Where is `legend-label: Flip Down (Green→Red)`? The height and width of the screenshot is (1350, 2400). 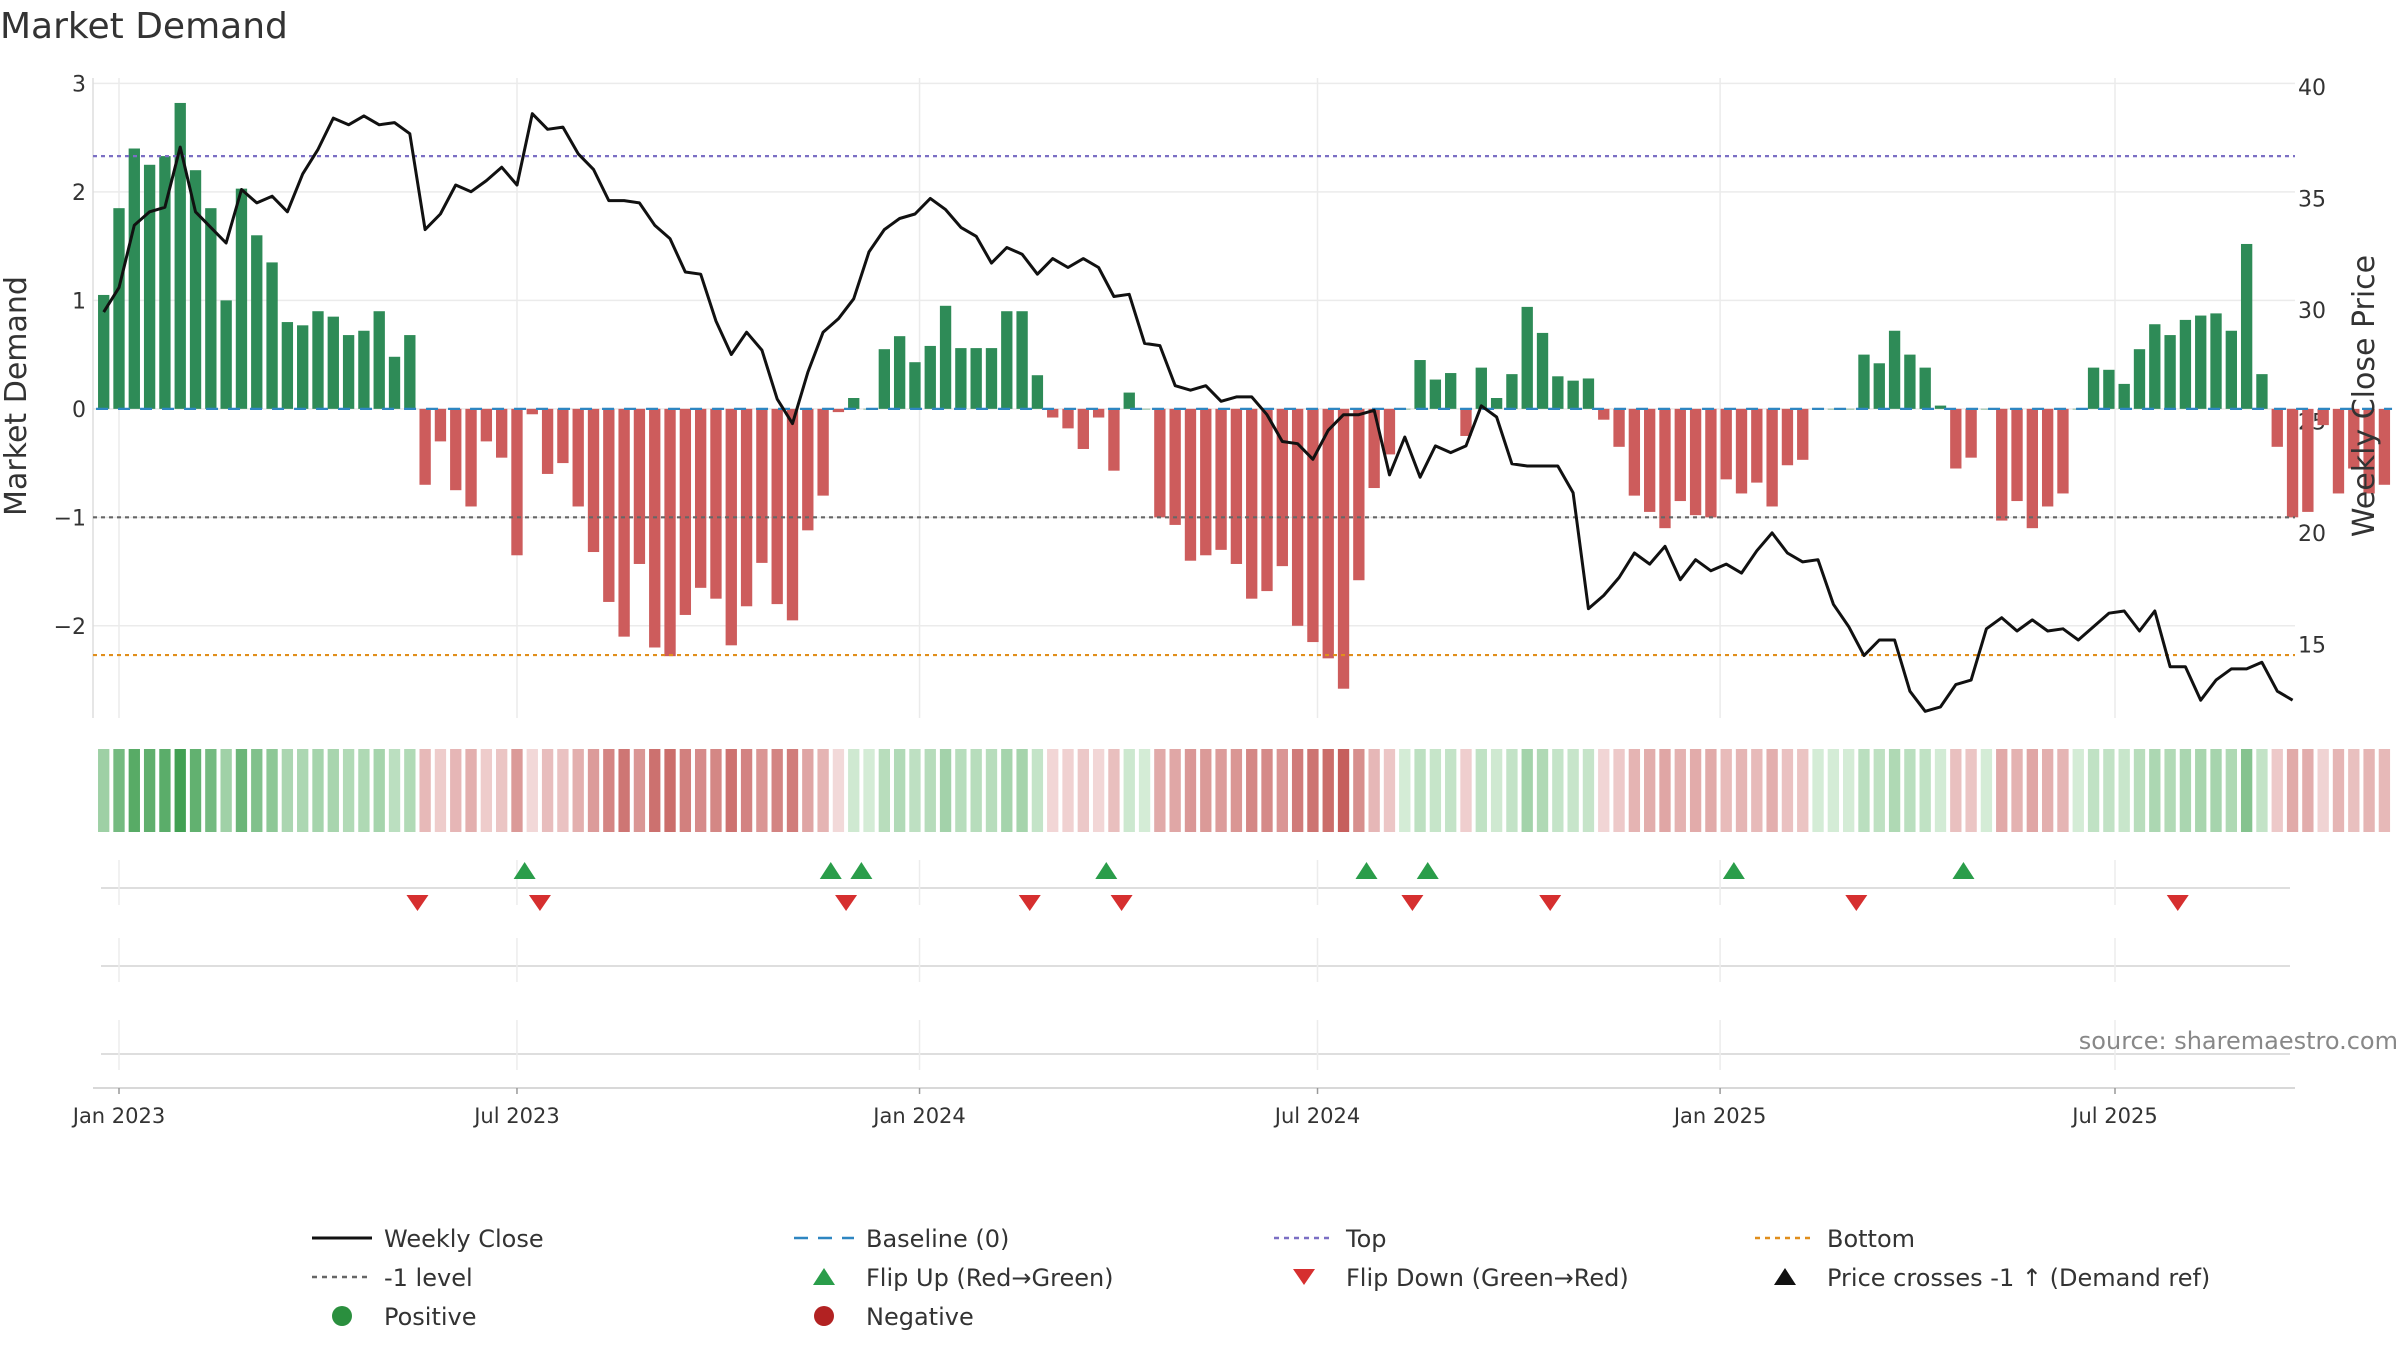
legend-label: Flip Down (Green→Red) is located at coordinates (1487, 1278).